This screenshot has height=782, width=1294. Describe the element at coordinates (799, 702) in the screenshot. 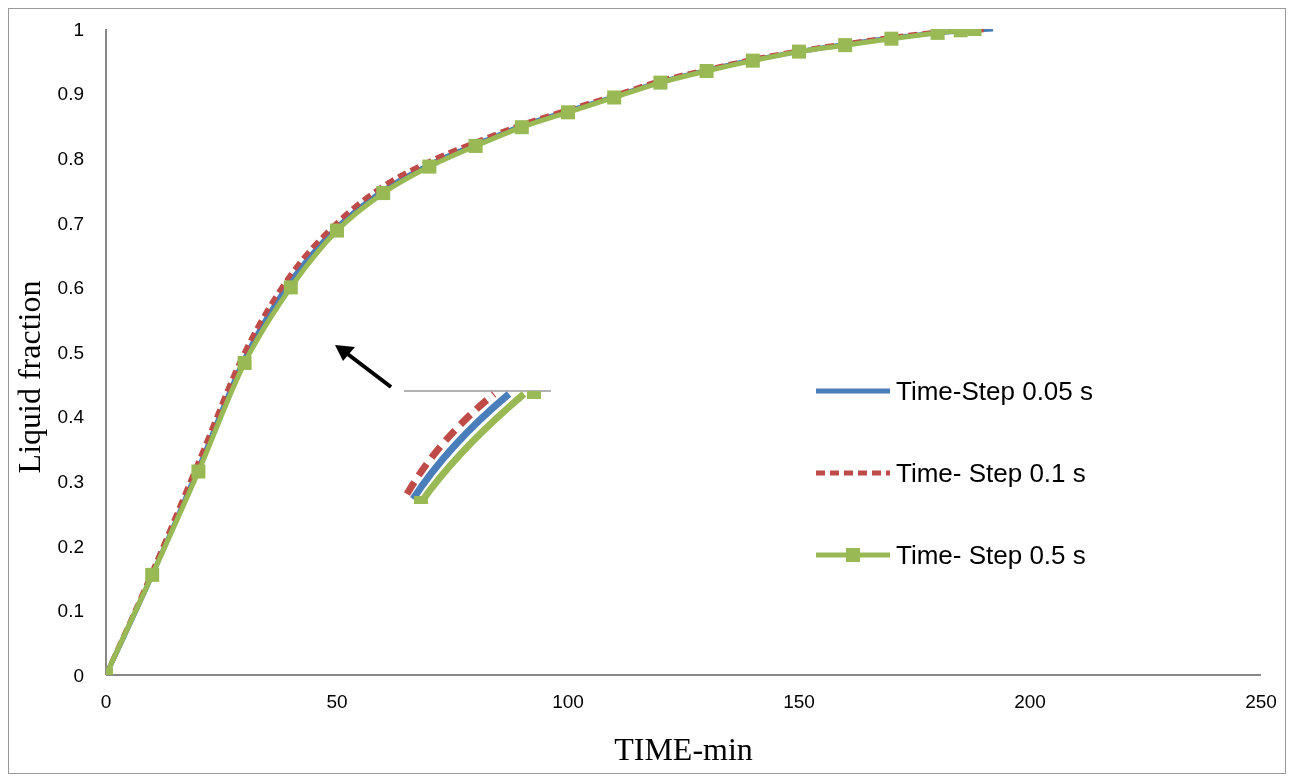

I see `x-tick-label: 150` at that location.